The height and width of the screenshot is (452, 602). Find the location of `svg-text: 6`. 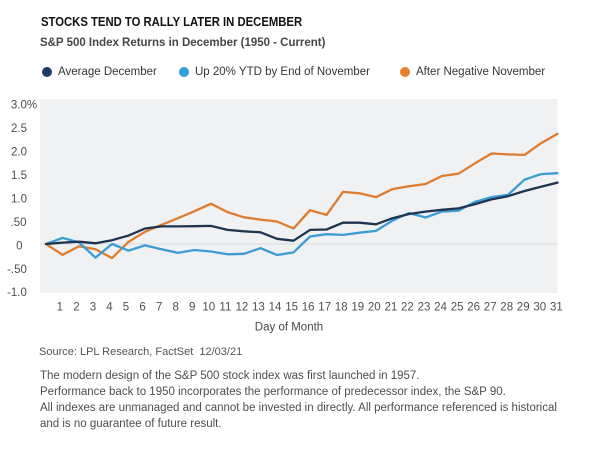

svg-text: 6 is located at coordinates (142, 308).